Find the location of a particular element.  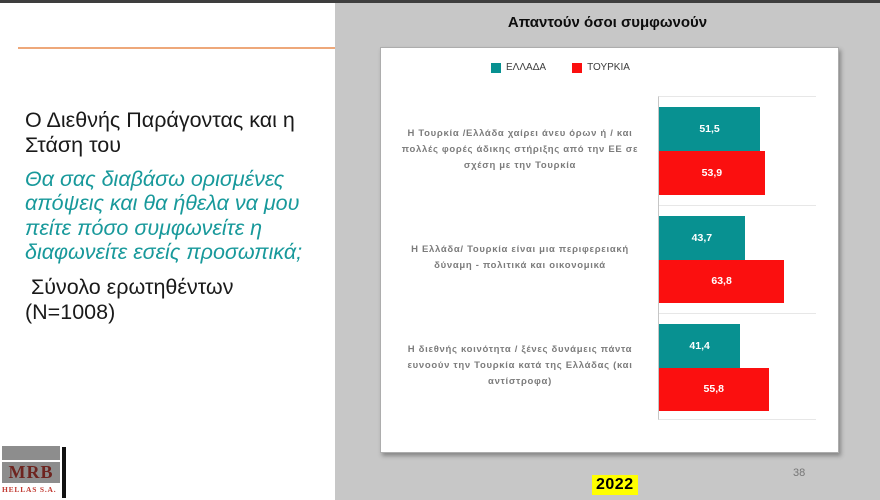

bar-group-row: 51,5 53,9 is located at coordinates (737, 151).